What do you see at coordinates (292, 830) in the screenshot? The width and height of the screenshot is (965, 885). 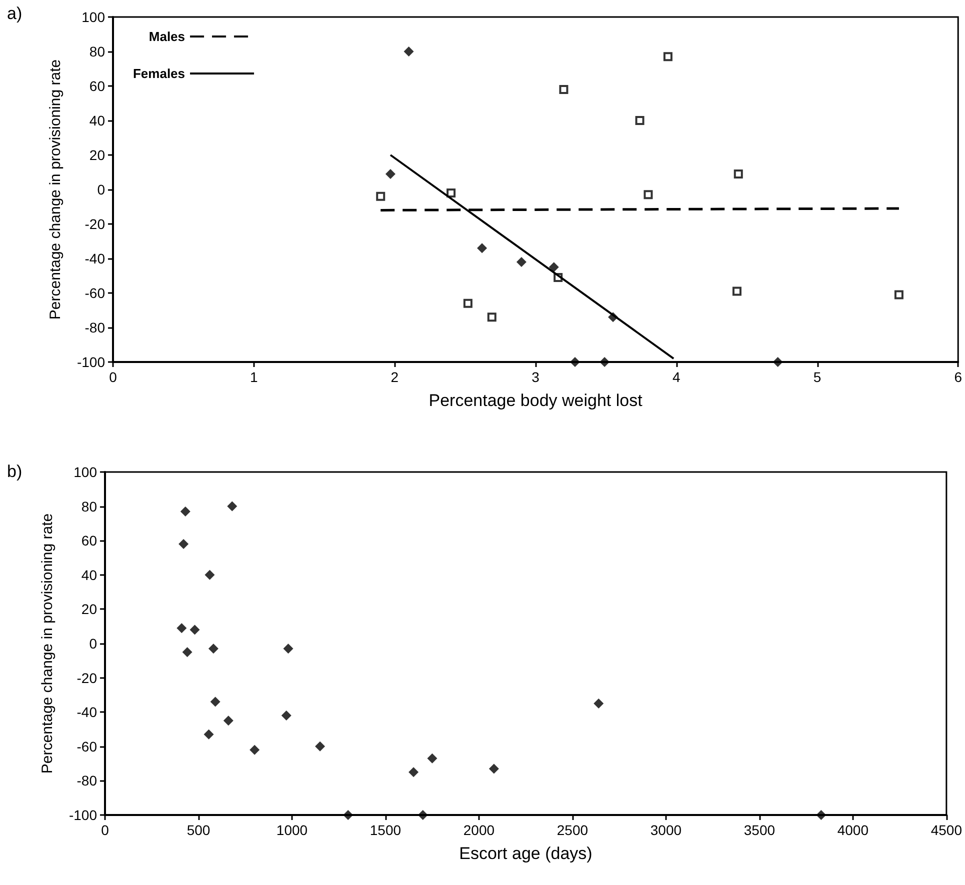 I see `x-tick-label: 1000` at bounding box center [292, 830].